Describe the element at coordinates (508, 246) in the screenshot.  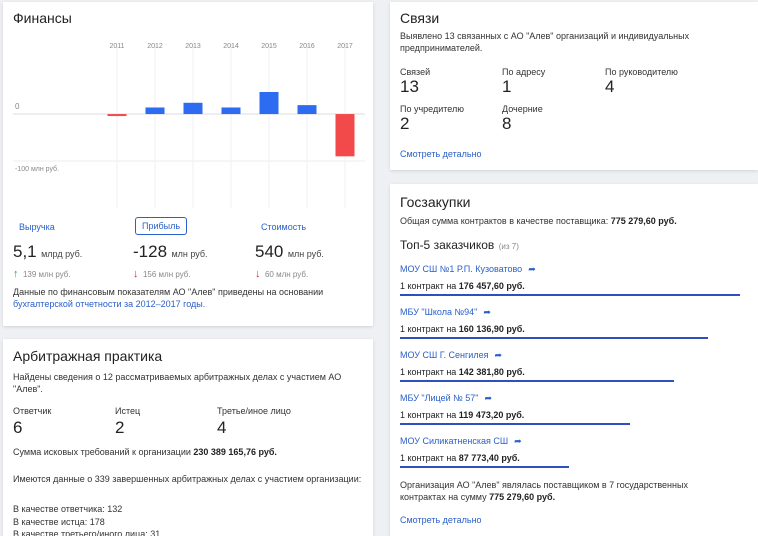
I see `top-count: (из 7)` at that location.